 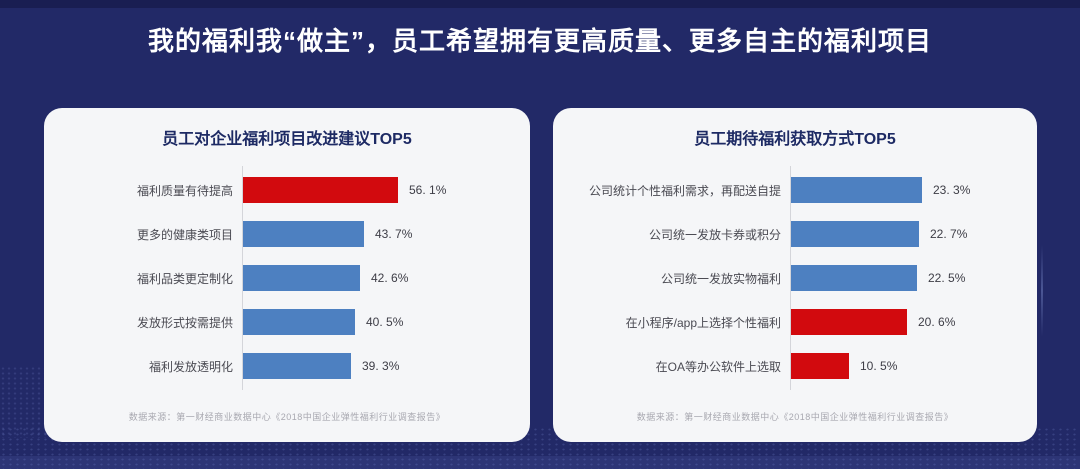 What do you see at coordinates (184, 190) in the screenshot?
I see `category-label: 福利质量有待提高` at bounding box center [184, 190].